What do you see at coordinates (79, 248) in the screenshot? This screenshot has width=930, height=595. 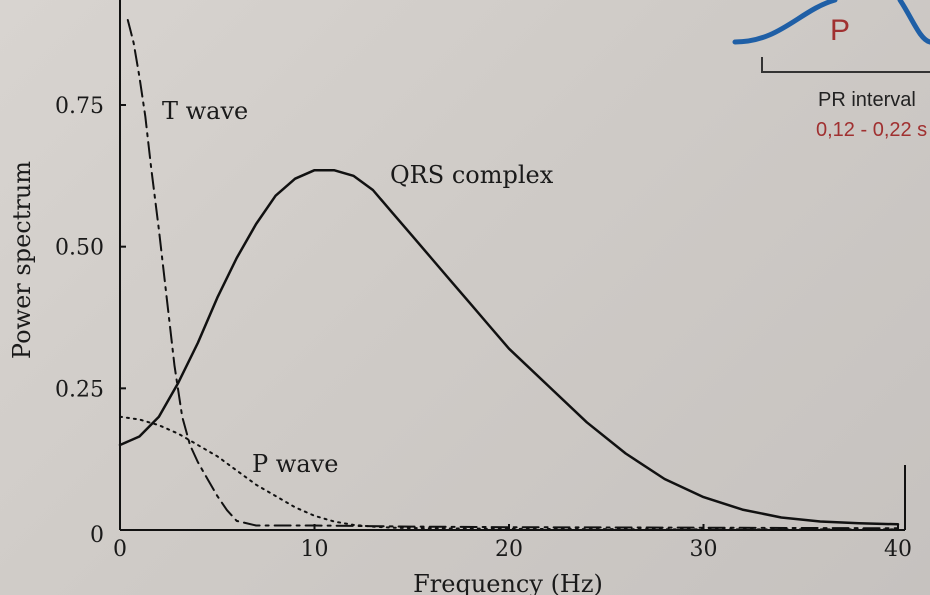 I see `y-tick-label-2: 0.50` at bounding box center [79, 248].